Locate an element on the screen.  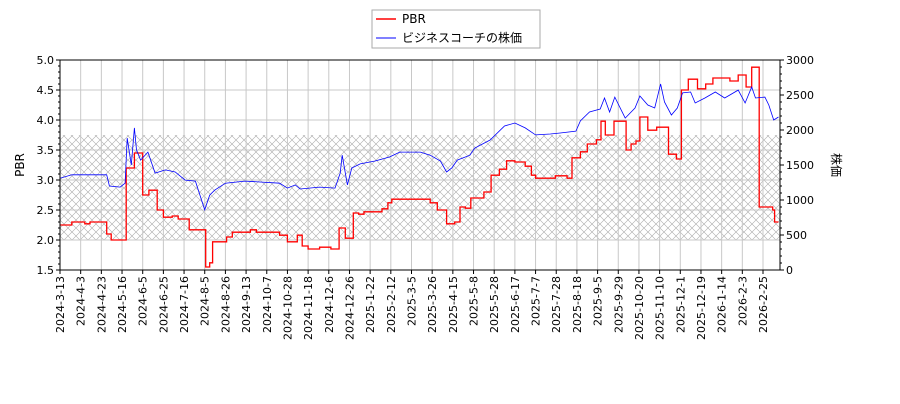
legend-box is located at coordinates (456, 29).